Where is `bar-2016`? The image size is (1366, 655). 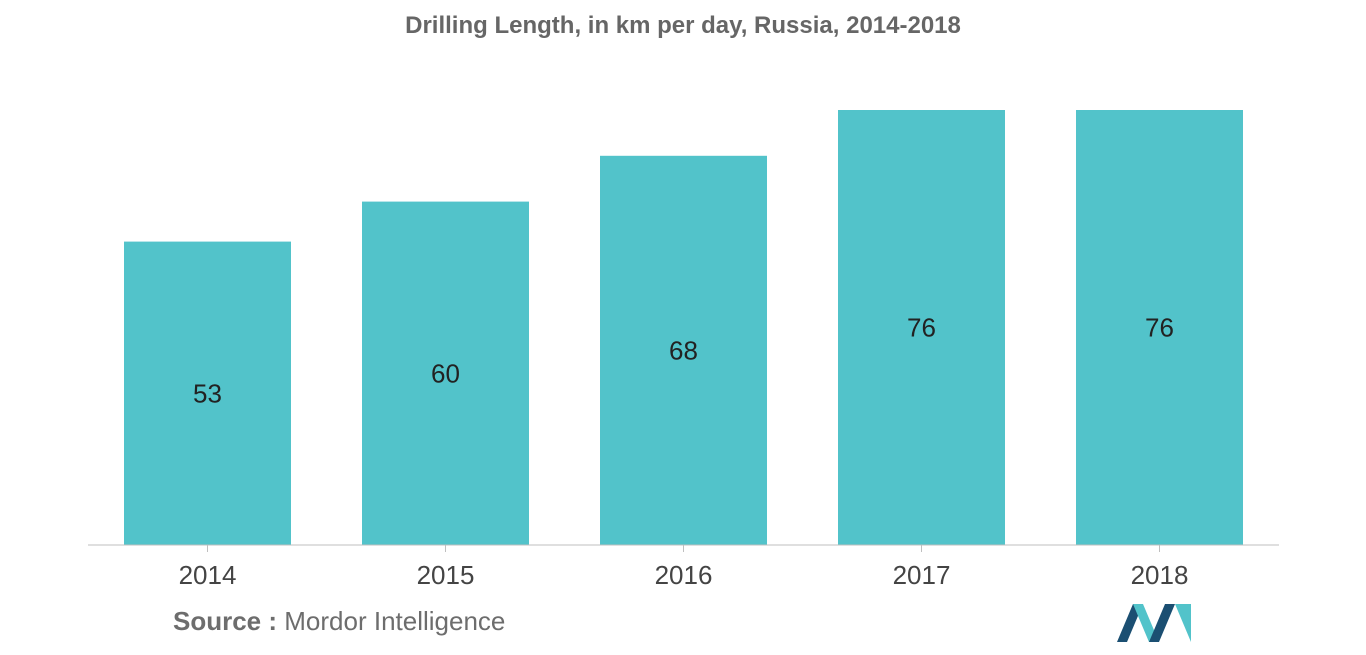
bar-2016 is located at coordinates (683, 350).